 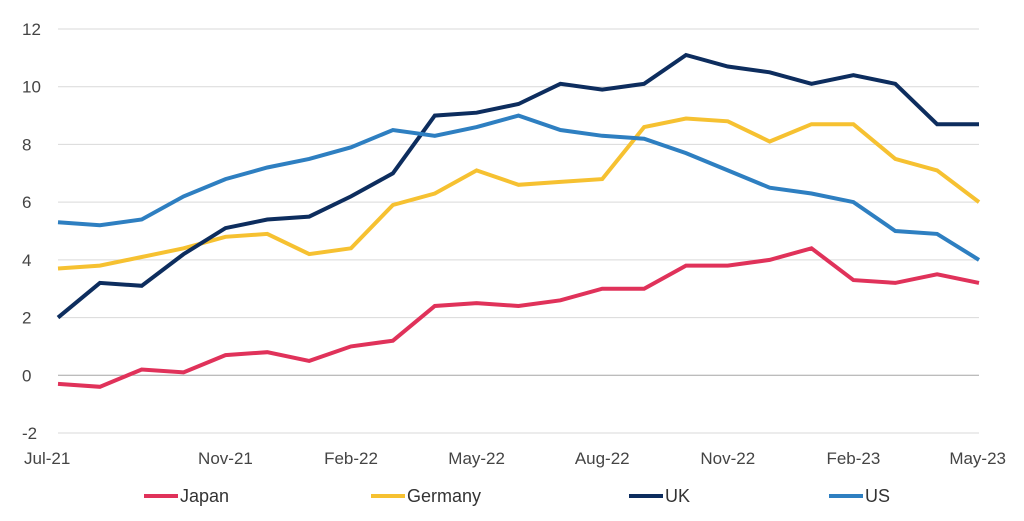 I want to click on y-tick-label: -2, so click(x=29, y=433).